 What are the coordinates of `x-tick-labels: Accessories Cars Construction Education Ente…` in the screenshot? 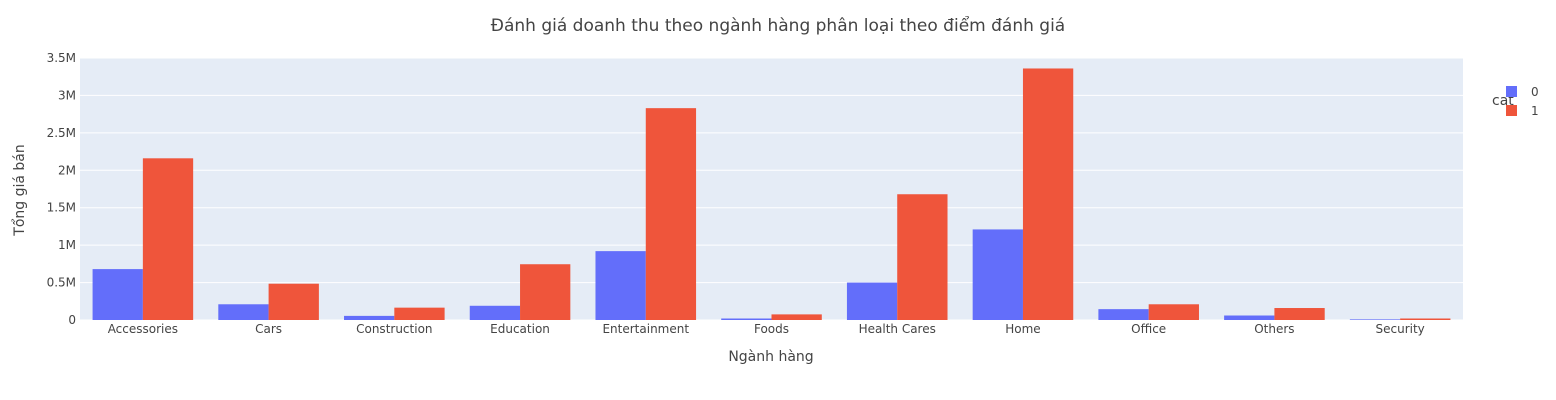 It's located at (766, 329).